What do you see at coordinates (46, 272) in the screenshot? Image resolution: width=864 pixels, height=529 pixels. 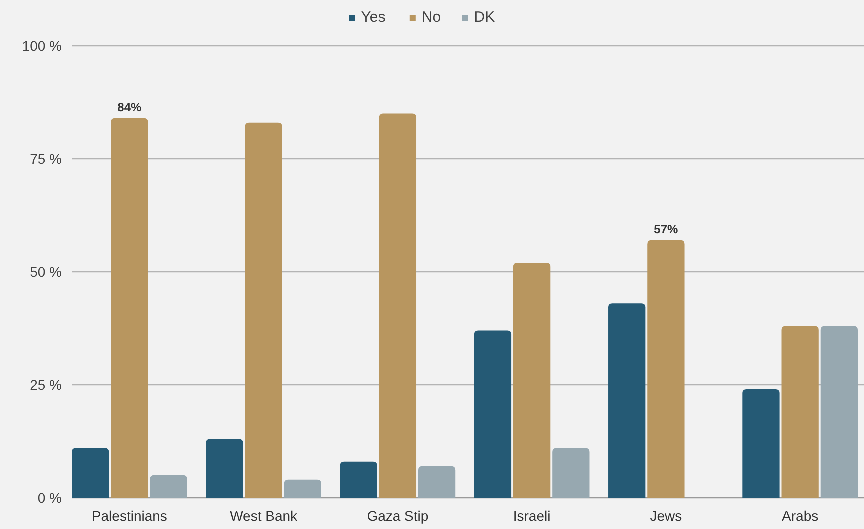 I see `y-tick-label: 50 %` at bounding box center [46, 272].